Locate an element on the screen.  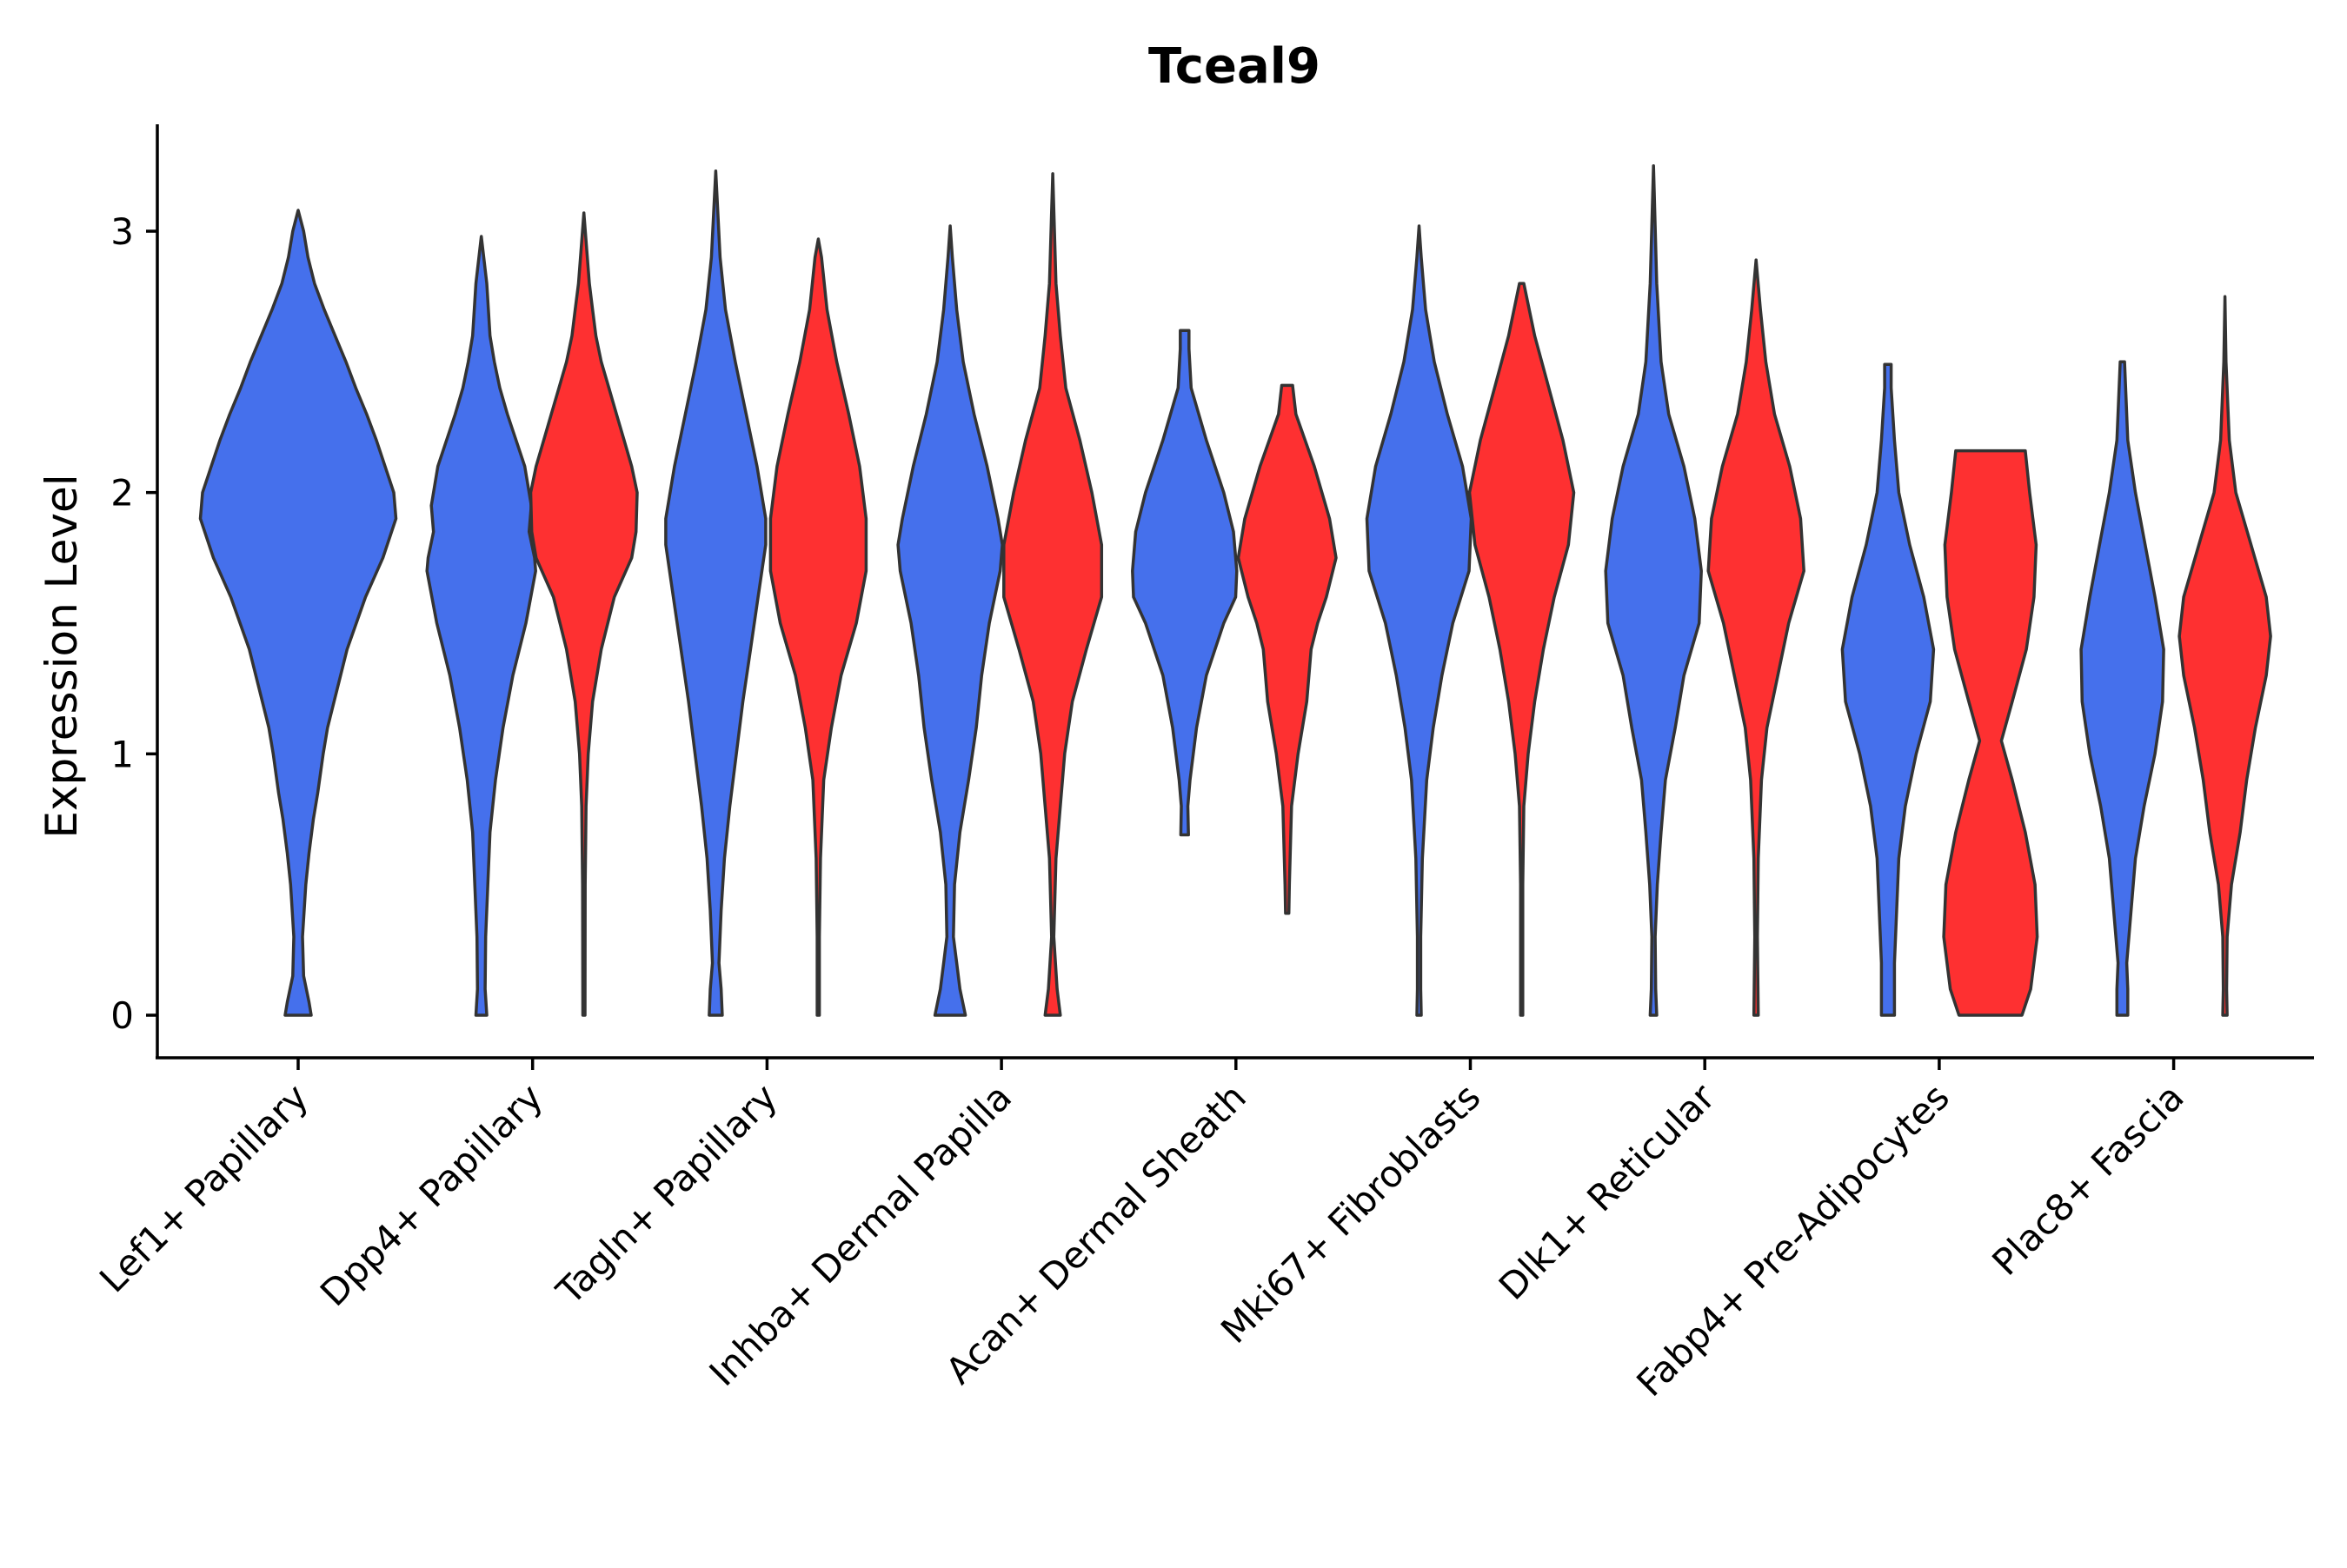
x-tick-label: Dpp4+ Papillary is located at coordinates (431, 1194).